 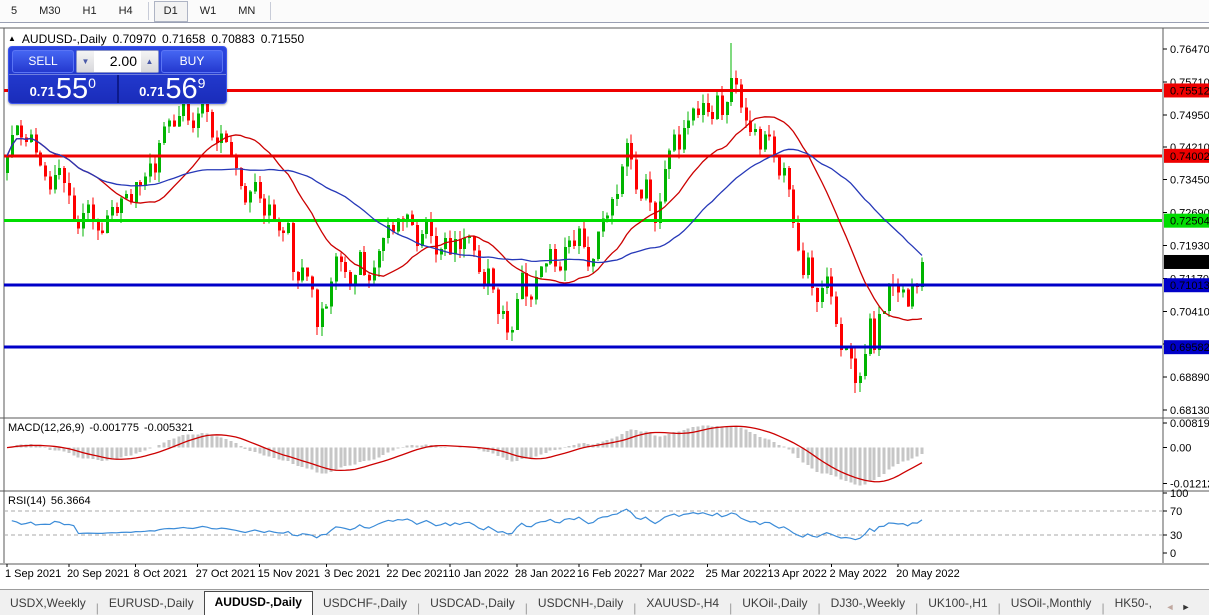 I want to click on volume-input, so click(x=117, y=61).